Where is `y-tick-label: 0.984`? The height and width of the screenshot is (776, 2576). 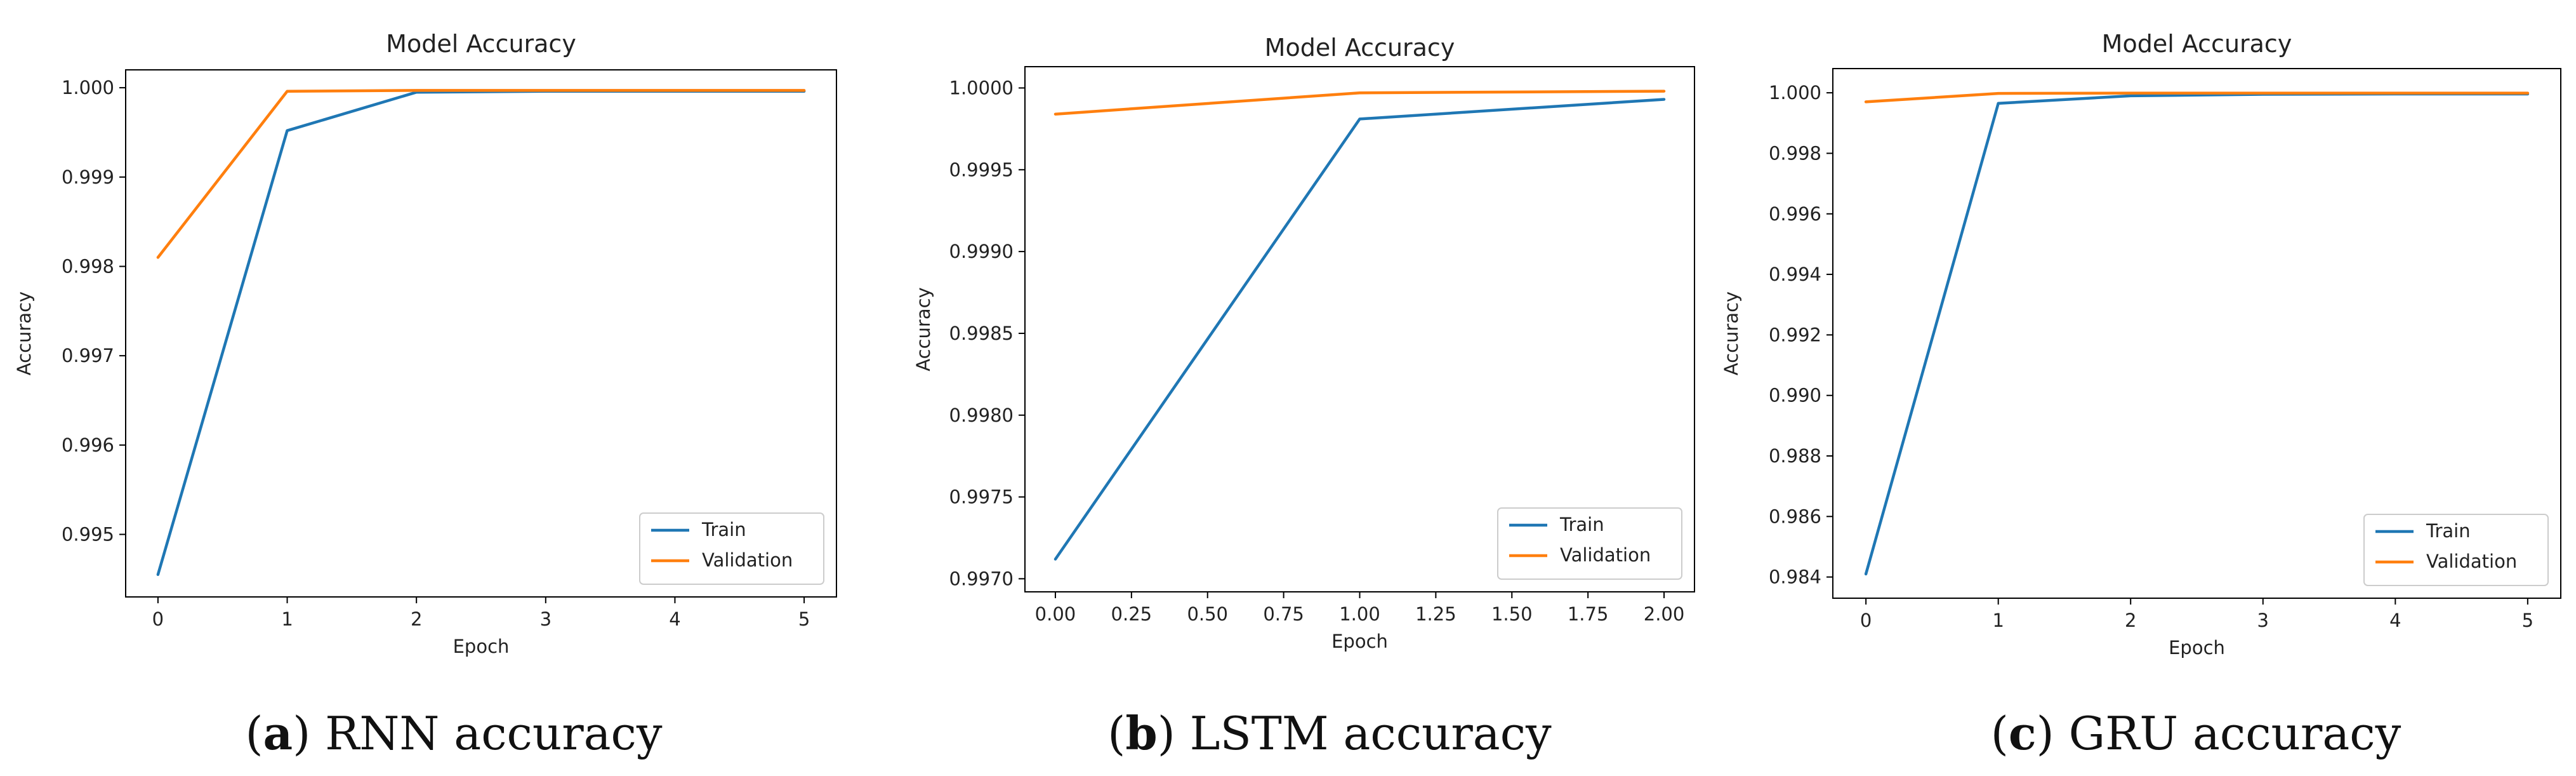
y-tick-label: 0.984 is located at coordinates (1795, 577).